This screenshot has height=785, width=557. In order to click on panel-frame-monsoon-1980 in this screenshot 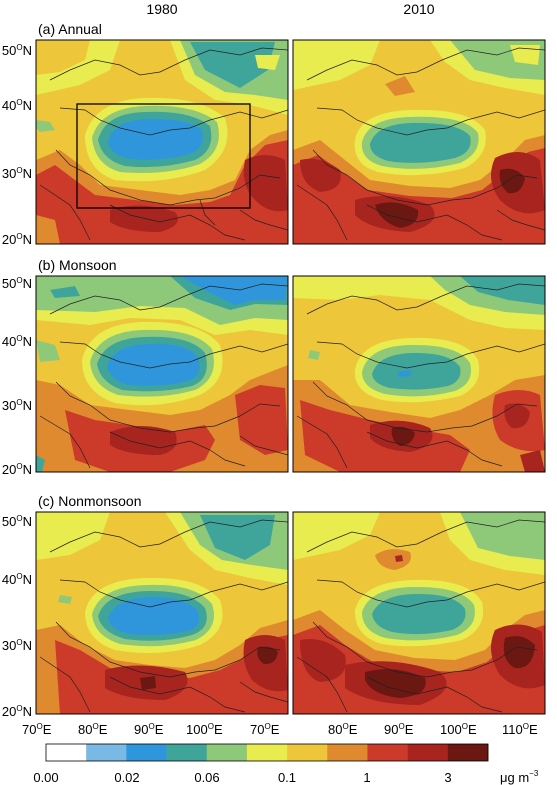, I will do `click(162, 374)`.